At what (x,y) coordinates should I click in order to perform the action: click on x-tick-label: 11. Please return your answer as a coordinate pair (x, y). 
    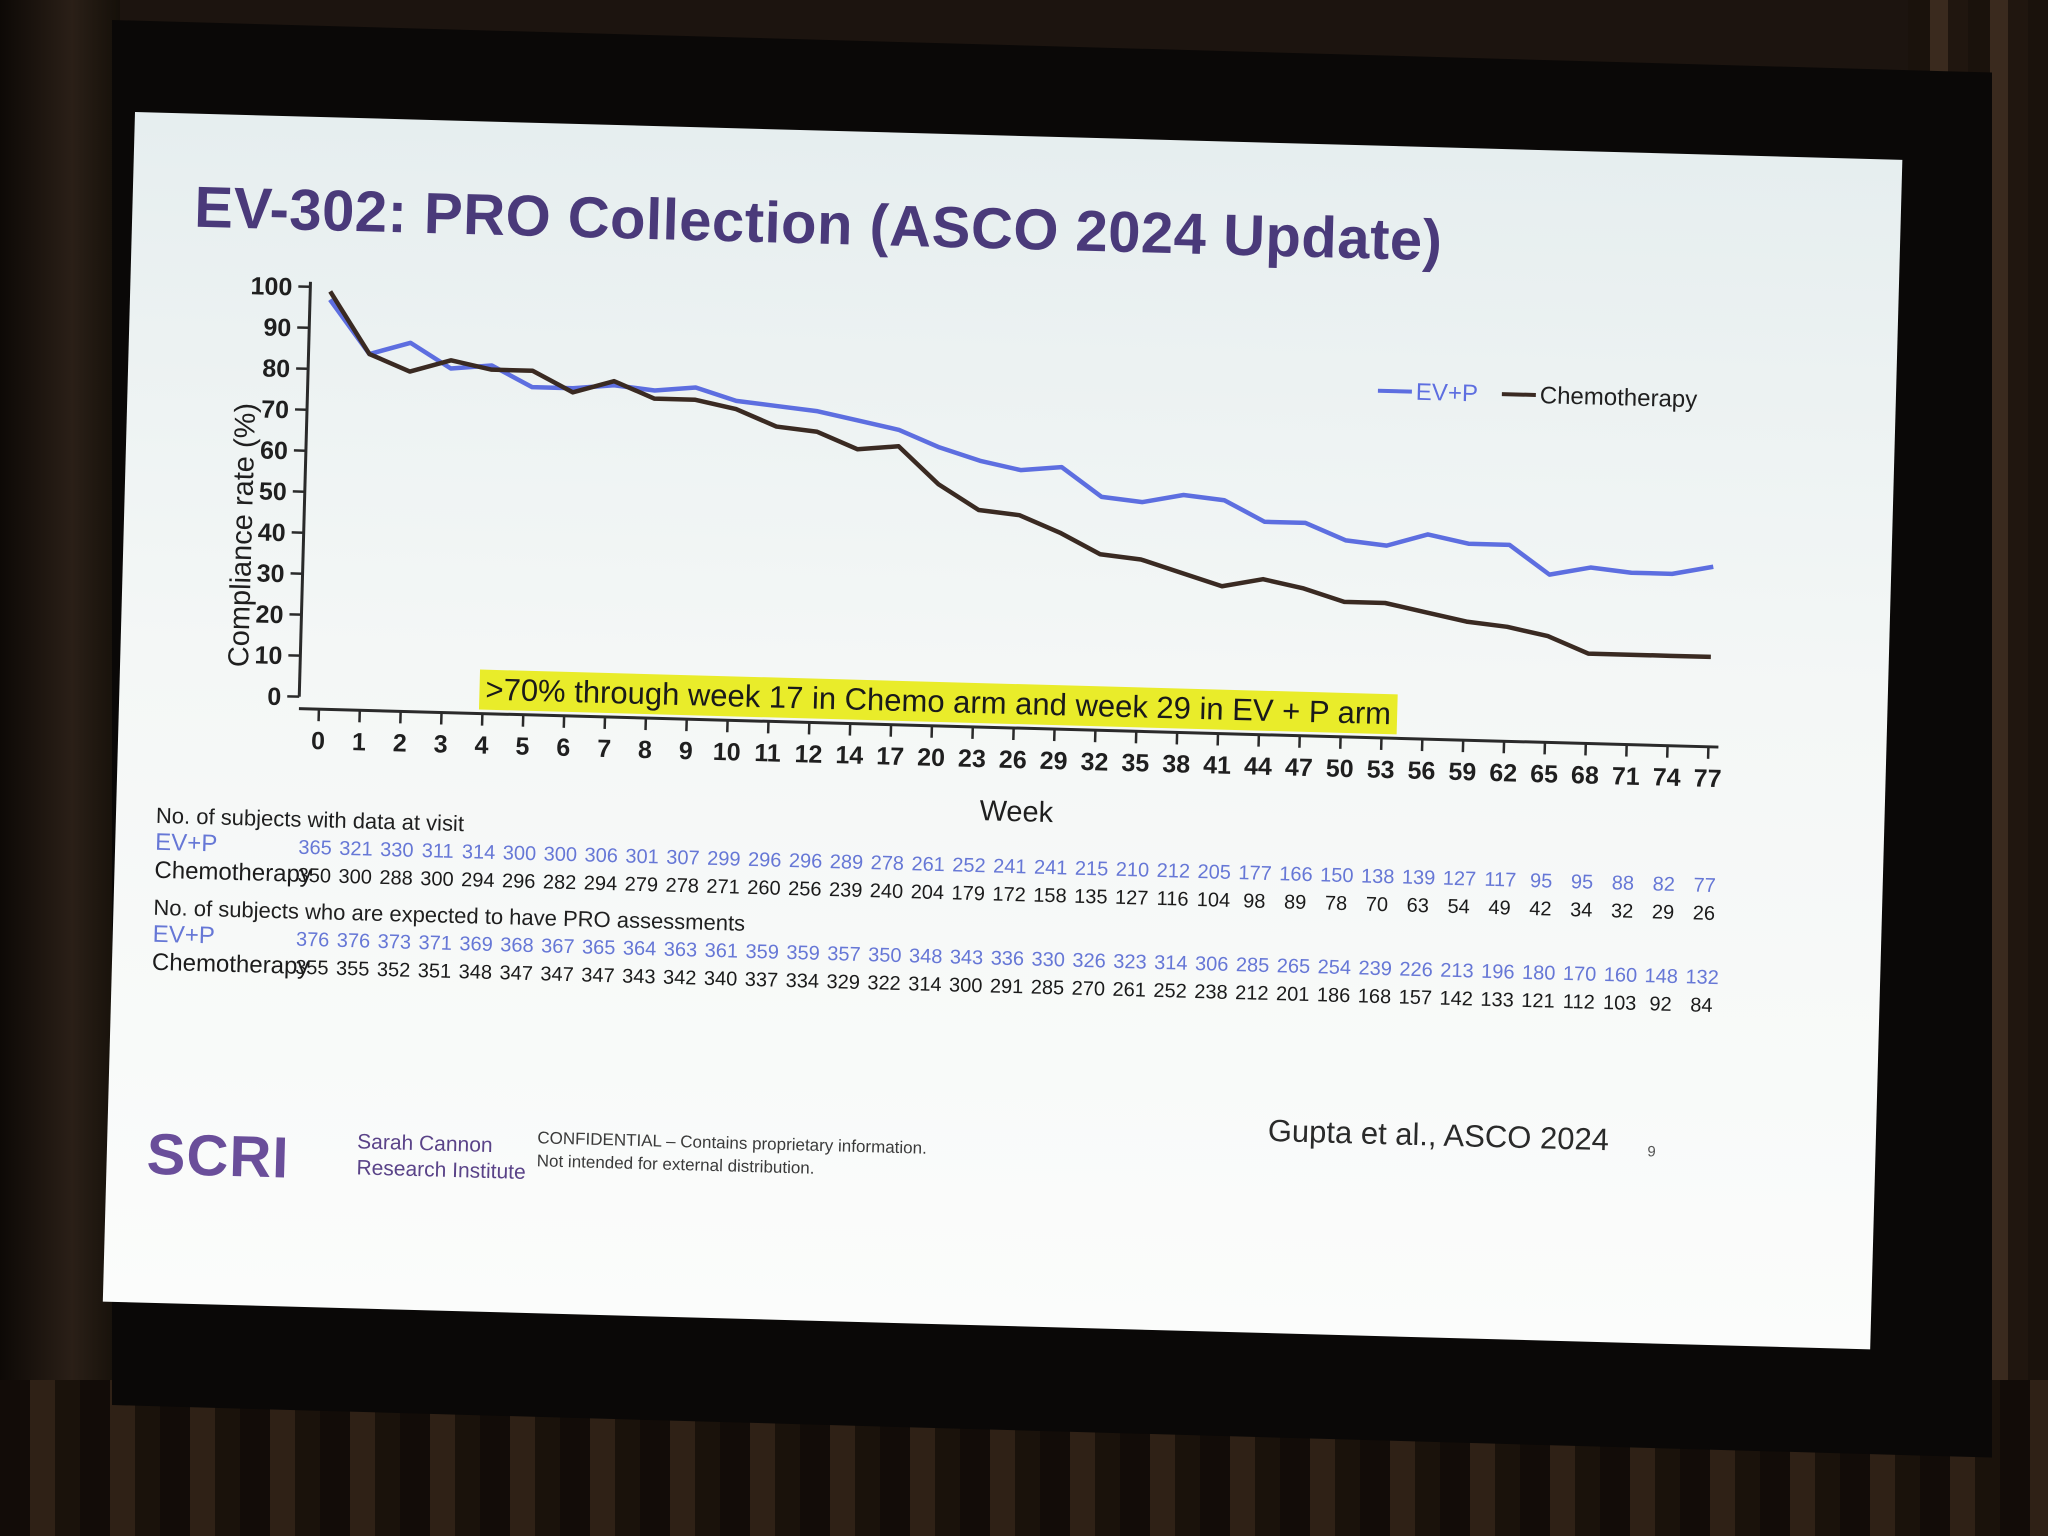
    Looking at the image, I should click on (767, 753).